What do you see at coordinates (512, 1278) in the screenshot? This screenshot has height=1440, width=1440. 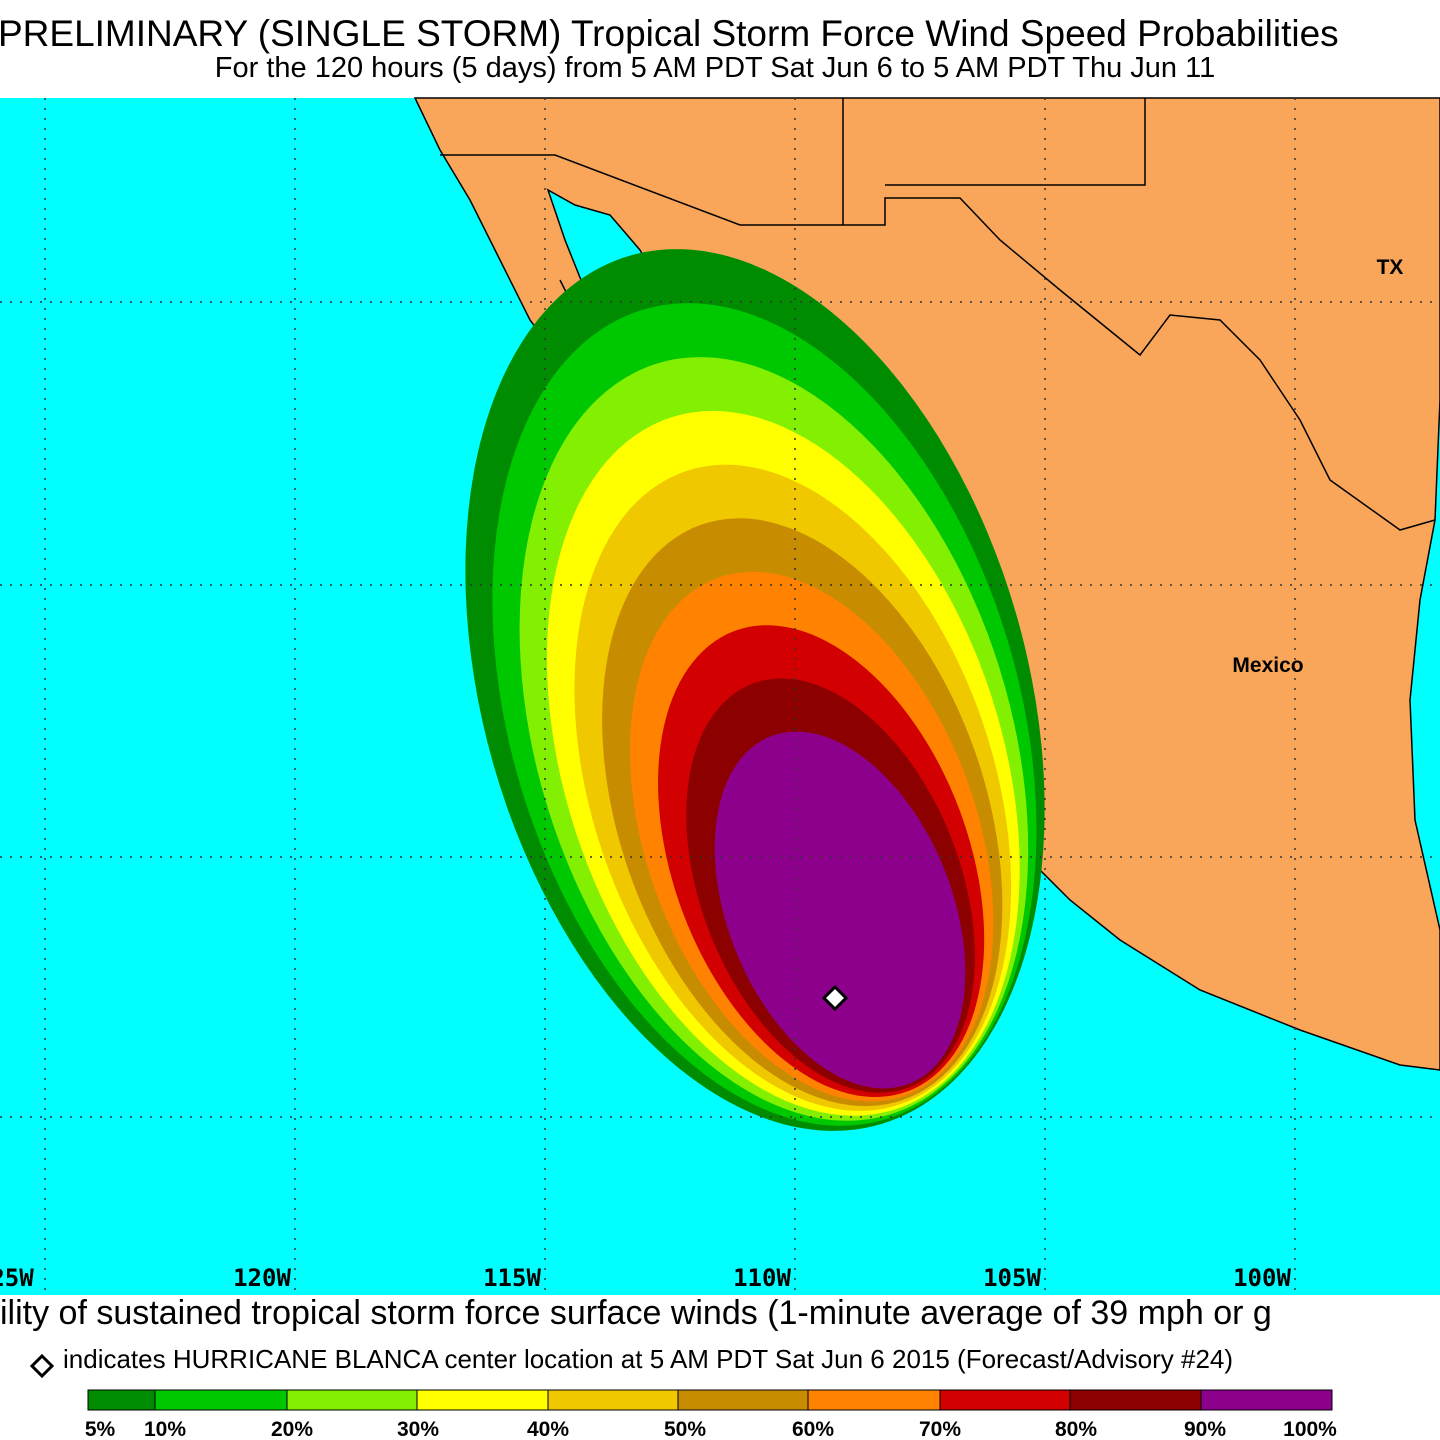 I see `longitude-label: 115W` at bounding box center [512, 1278].